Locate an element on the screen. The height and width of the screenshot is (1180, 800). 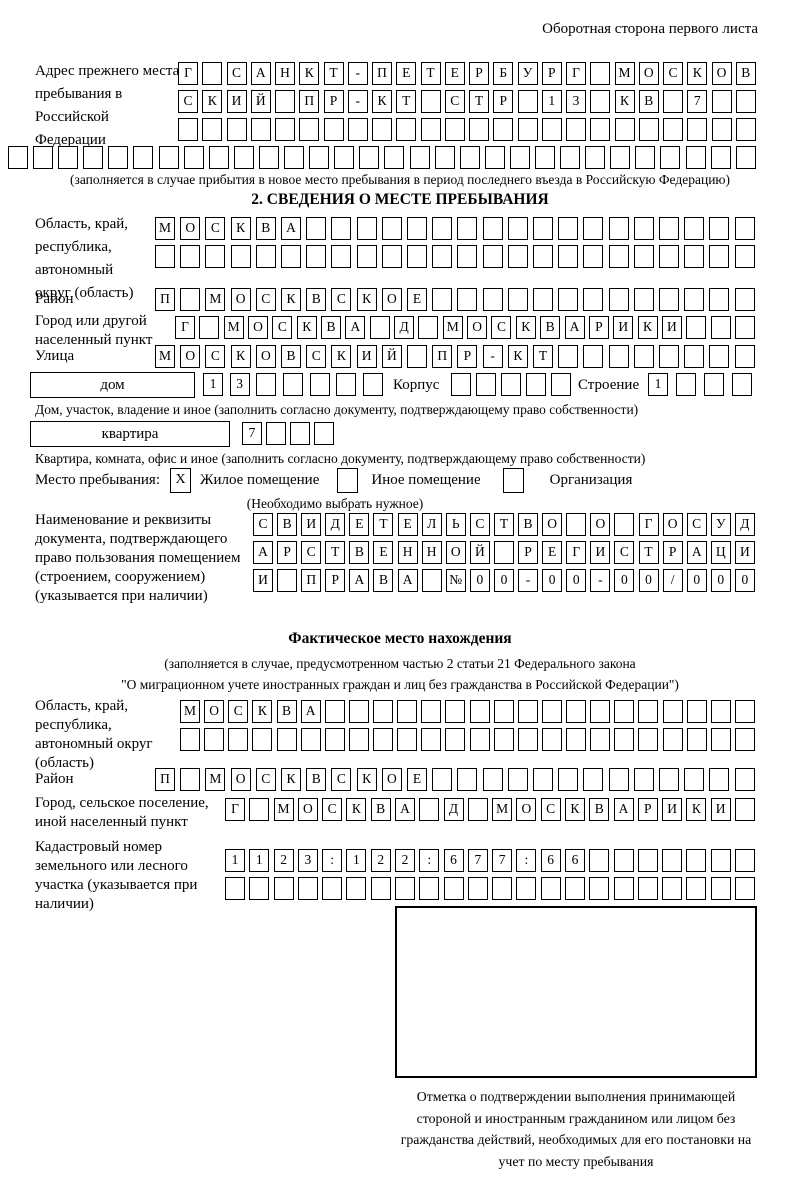
option-label-inoe: Иное помещение is located at coordinates (426, 480).